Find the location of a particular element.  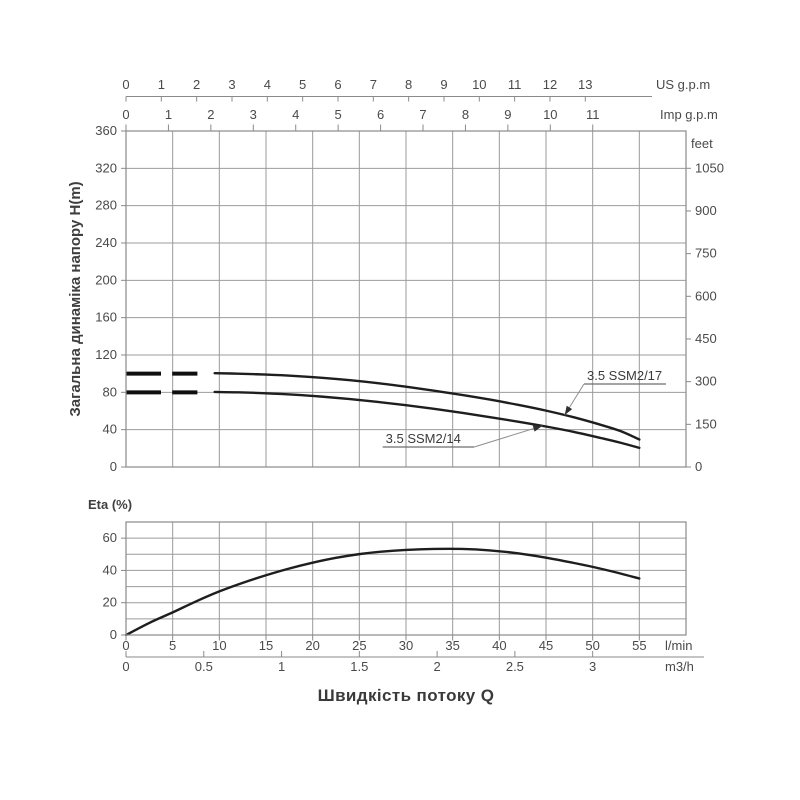

feet-tick-label: 150 is located at coordinates (706, 423).